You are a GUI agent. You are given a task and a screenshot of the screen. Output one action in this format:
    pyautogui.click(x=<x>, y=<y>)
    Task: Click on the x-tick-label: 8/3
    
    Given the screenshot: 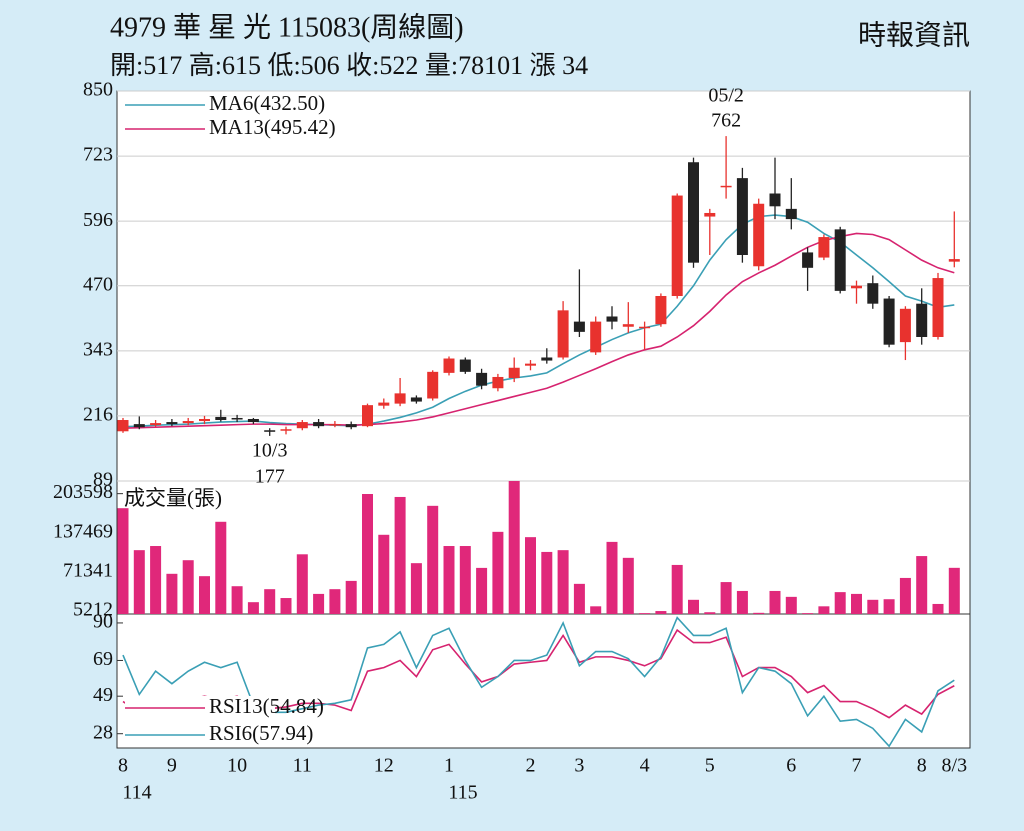 What is the action you would take?
    pyautogui.click(x=955, y=766)
    